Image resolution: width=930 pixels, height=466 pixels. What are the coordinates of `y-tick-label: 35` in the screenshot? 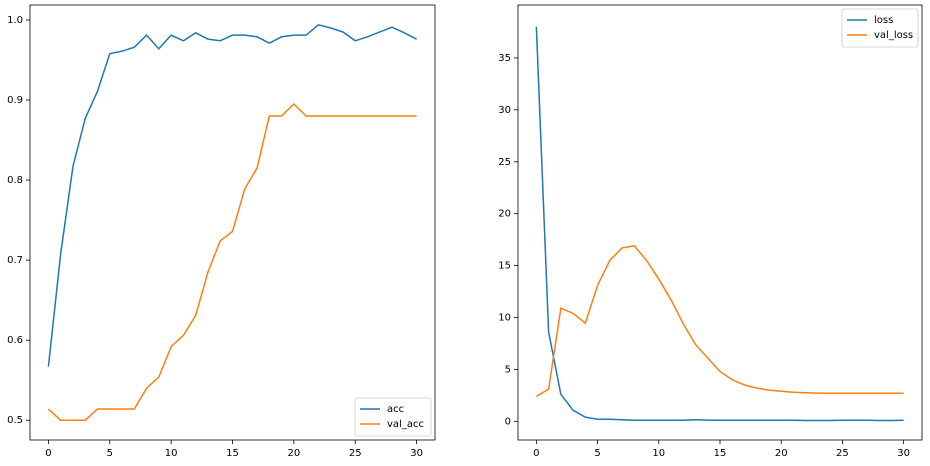 It's located at (504, 58).